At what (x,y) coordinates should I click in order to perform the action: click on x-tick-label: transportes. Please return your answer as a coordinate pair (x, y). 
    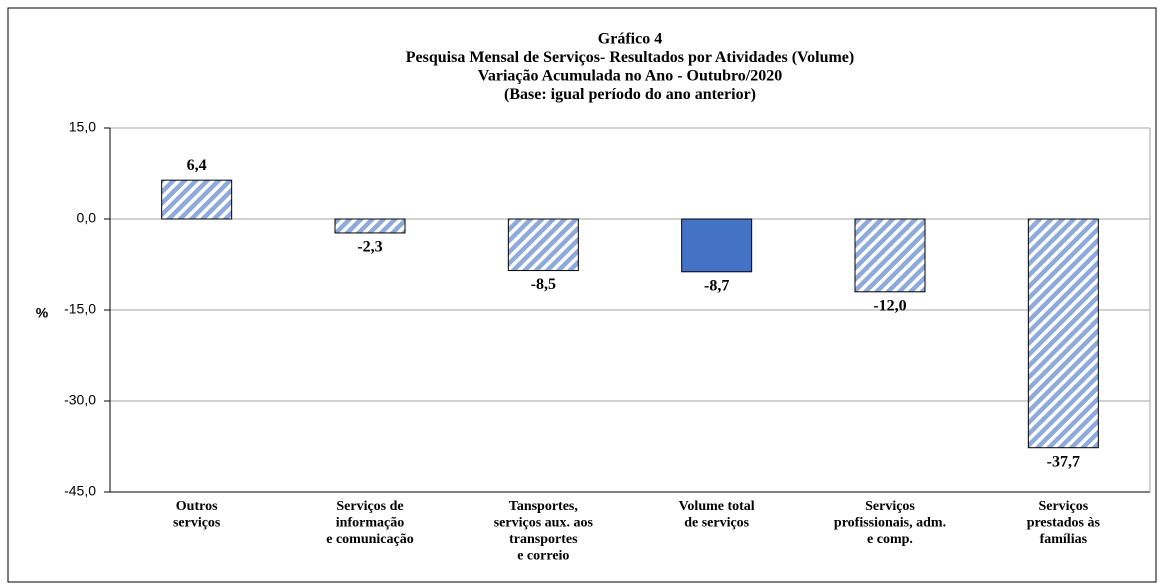
    Looking at the image, I should click on (543, 539).